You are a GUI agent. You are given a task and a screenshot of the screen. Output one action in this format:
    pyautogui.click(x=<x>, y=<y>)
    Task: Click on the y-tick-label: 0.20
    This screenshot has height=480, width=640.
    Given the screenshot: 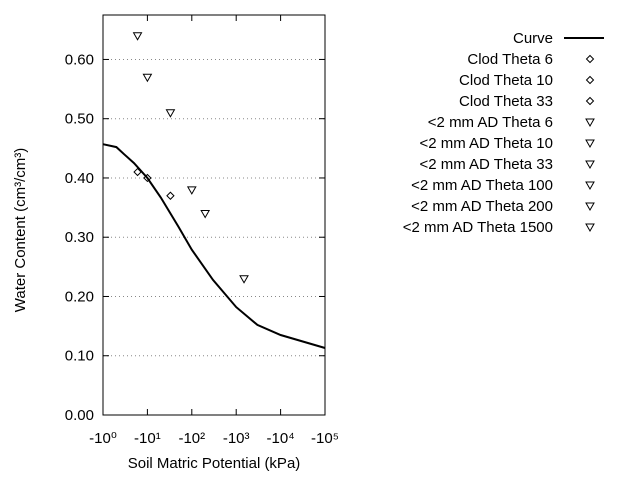 What is the action you would take?
    pyautogui.click(x=79, y=296)
    